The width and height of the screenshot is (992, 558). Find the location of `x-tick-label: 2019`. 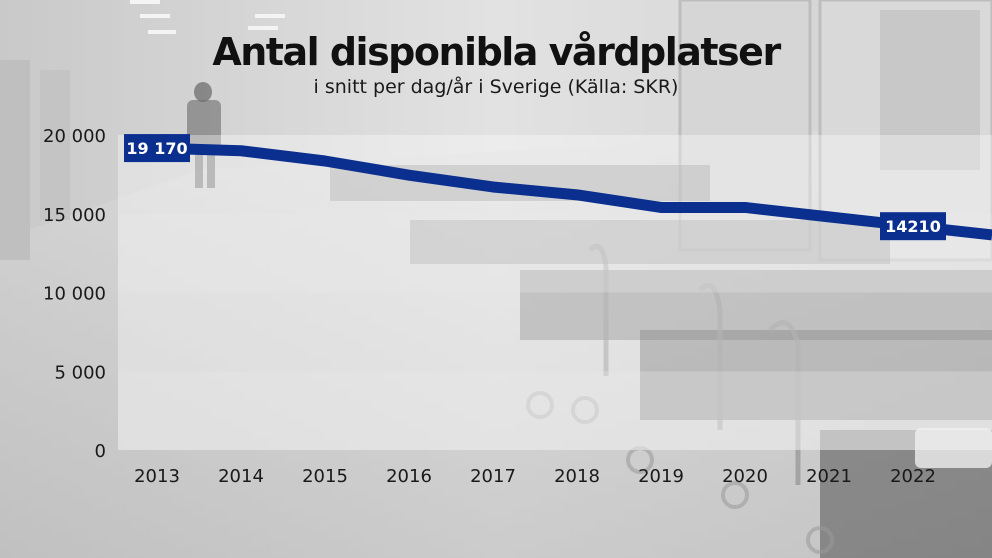

x-tick-label: 2019 is located at coordinates (661, 476).